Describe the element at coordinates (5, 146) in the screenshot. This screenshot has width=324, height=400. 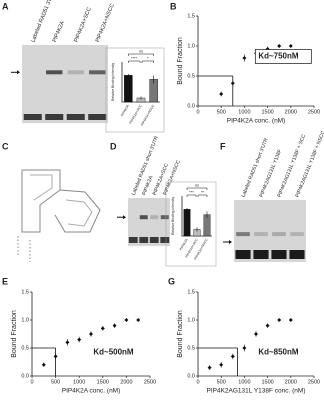
I see `panel-label: C` at that location.